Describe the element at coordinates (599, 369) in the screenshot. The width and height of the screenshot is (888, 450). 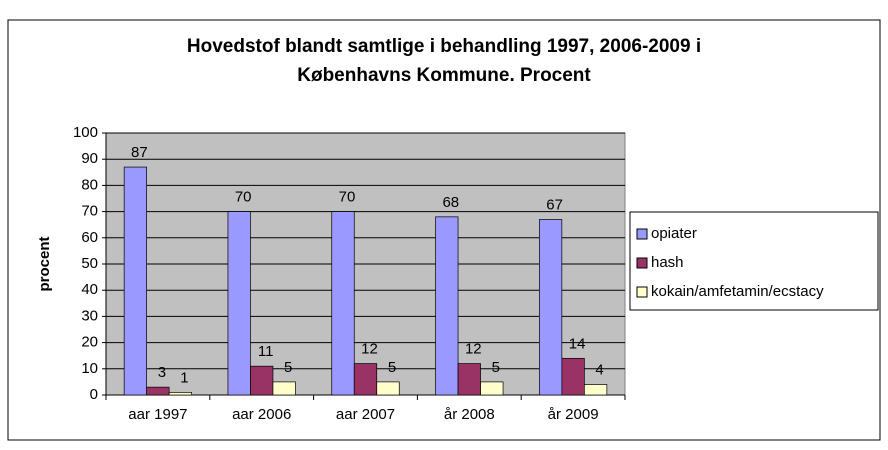
I see `data-label: 4` at that location.